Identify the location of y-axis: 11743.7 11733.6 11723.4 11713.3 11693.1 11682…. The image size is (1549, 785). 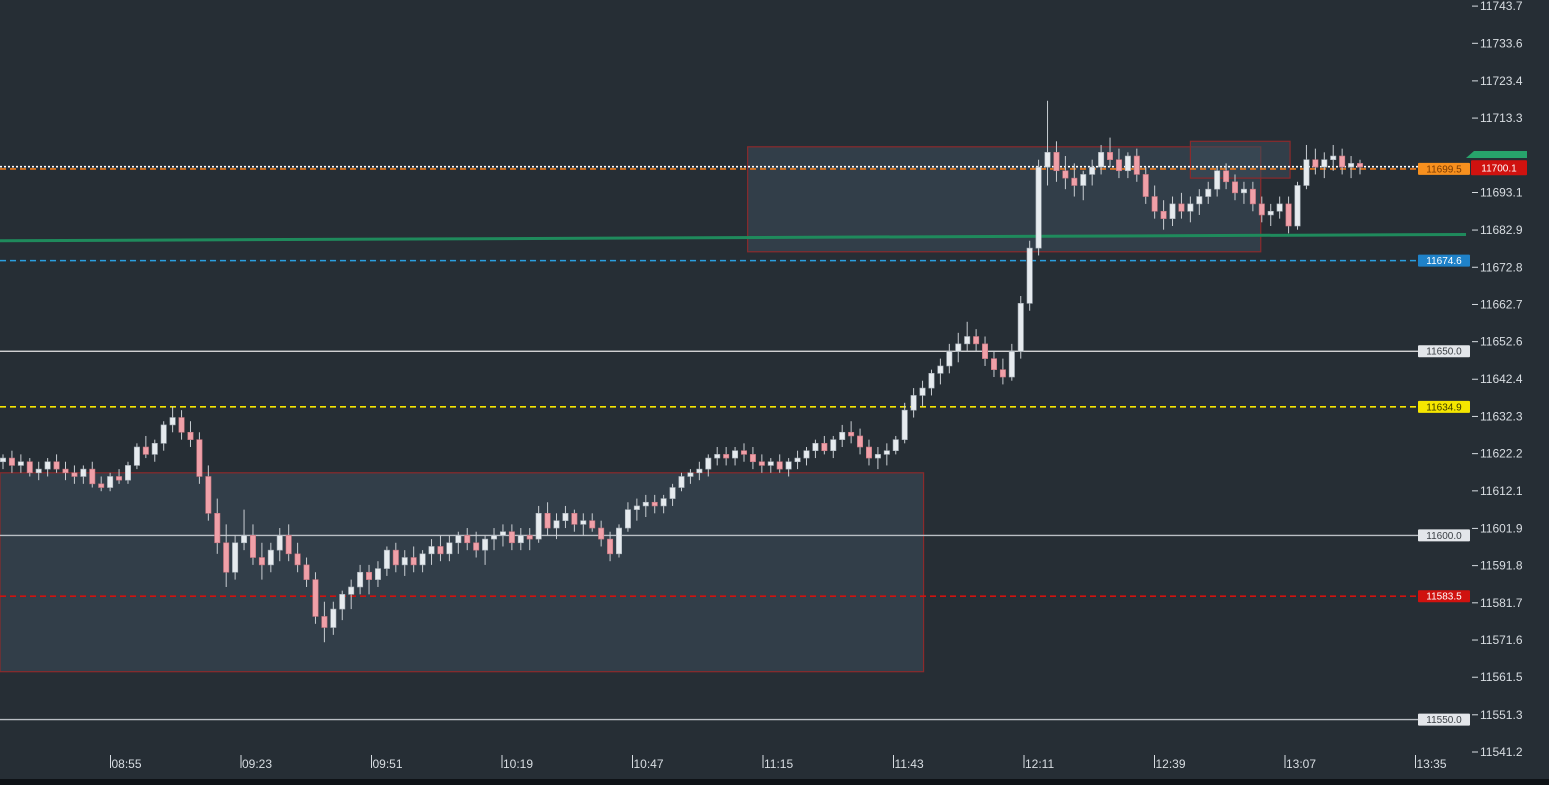
(1497, 379).